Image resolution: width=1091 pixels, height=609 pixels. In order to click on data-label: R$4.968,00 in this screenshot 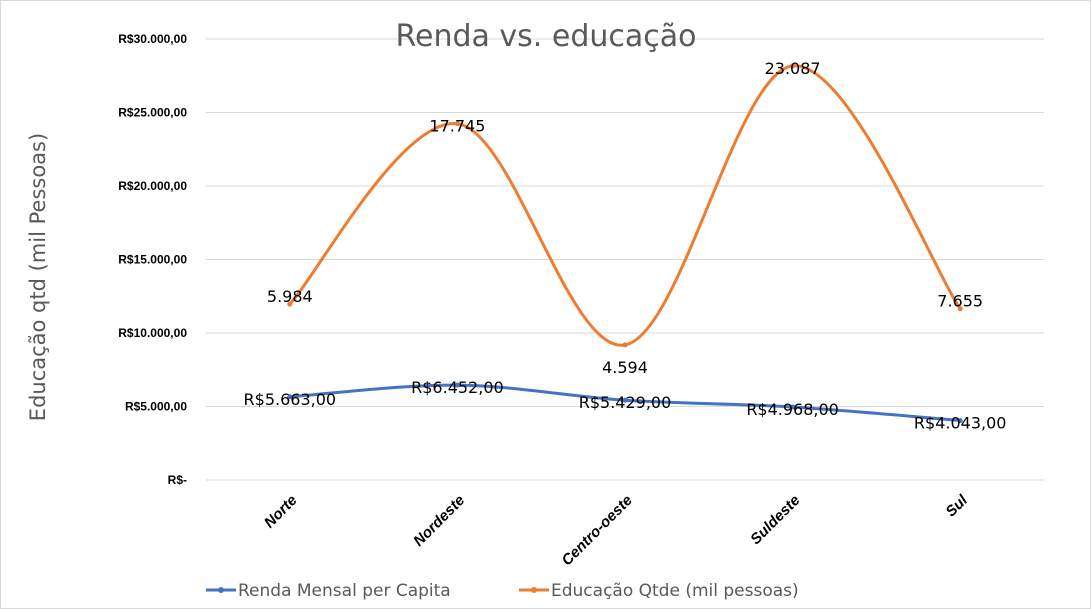, I will do `click(792, 409)`.